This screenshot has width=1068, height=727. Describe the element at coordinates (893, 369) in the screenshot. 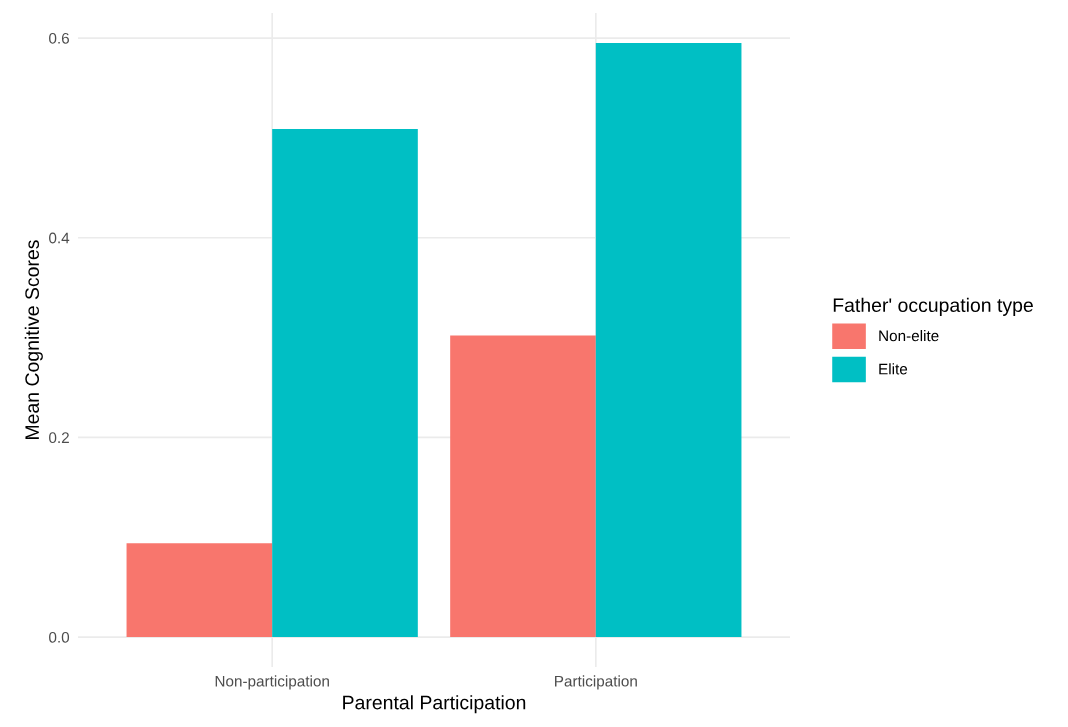

I see `legend-label: Elite` at that location.